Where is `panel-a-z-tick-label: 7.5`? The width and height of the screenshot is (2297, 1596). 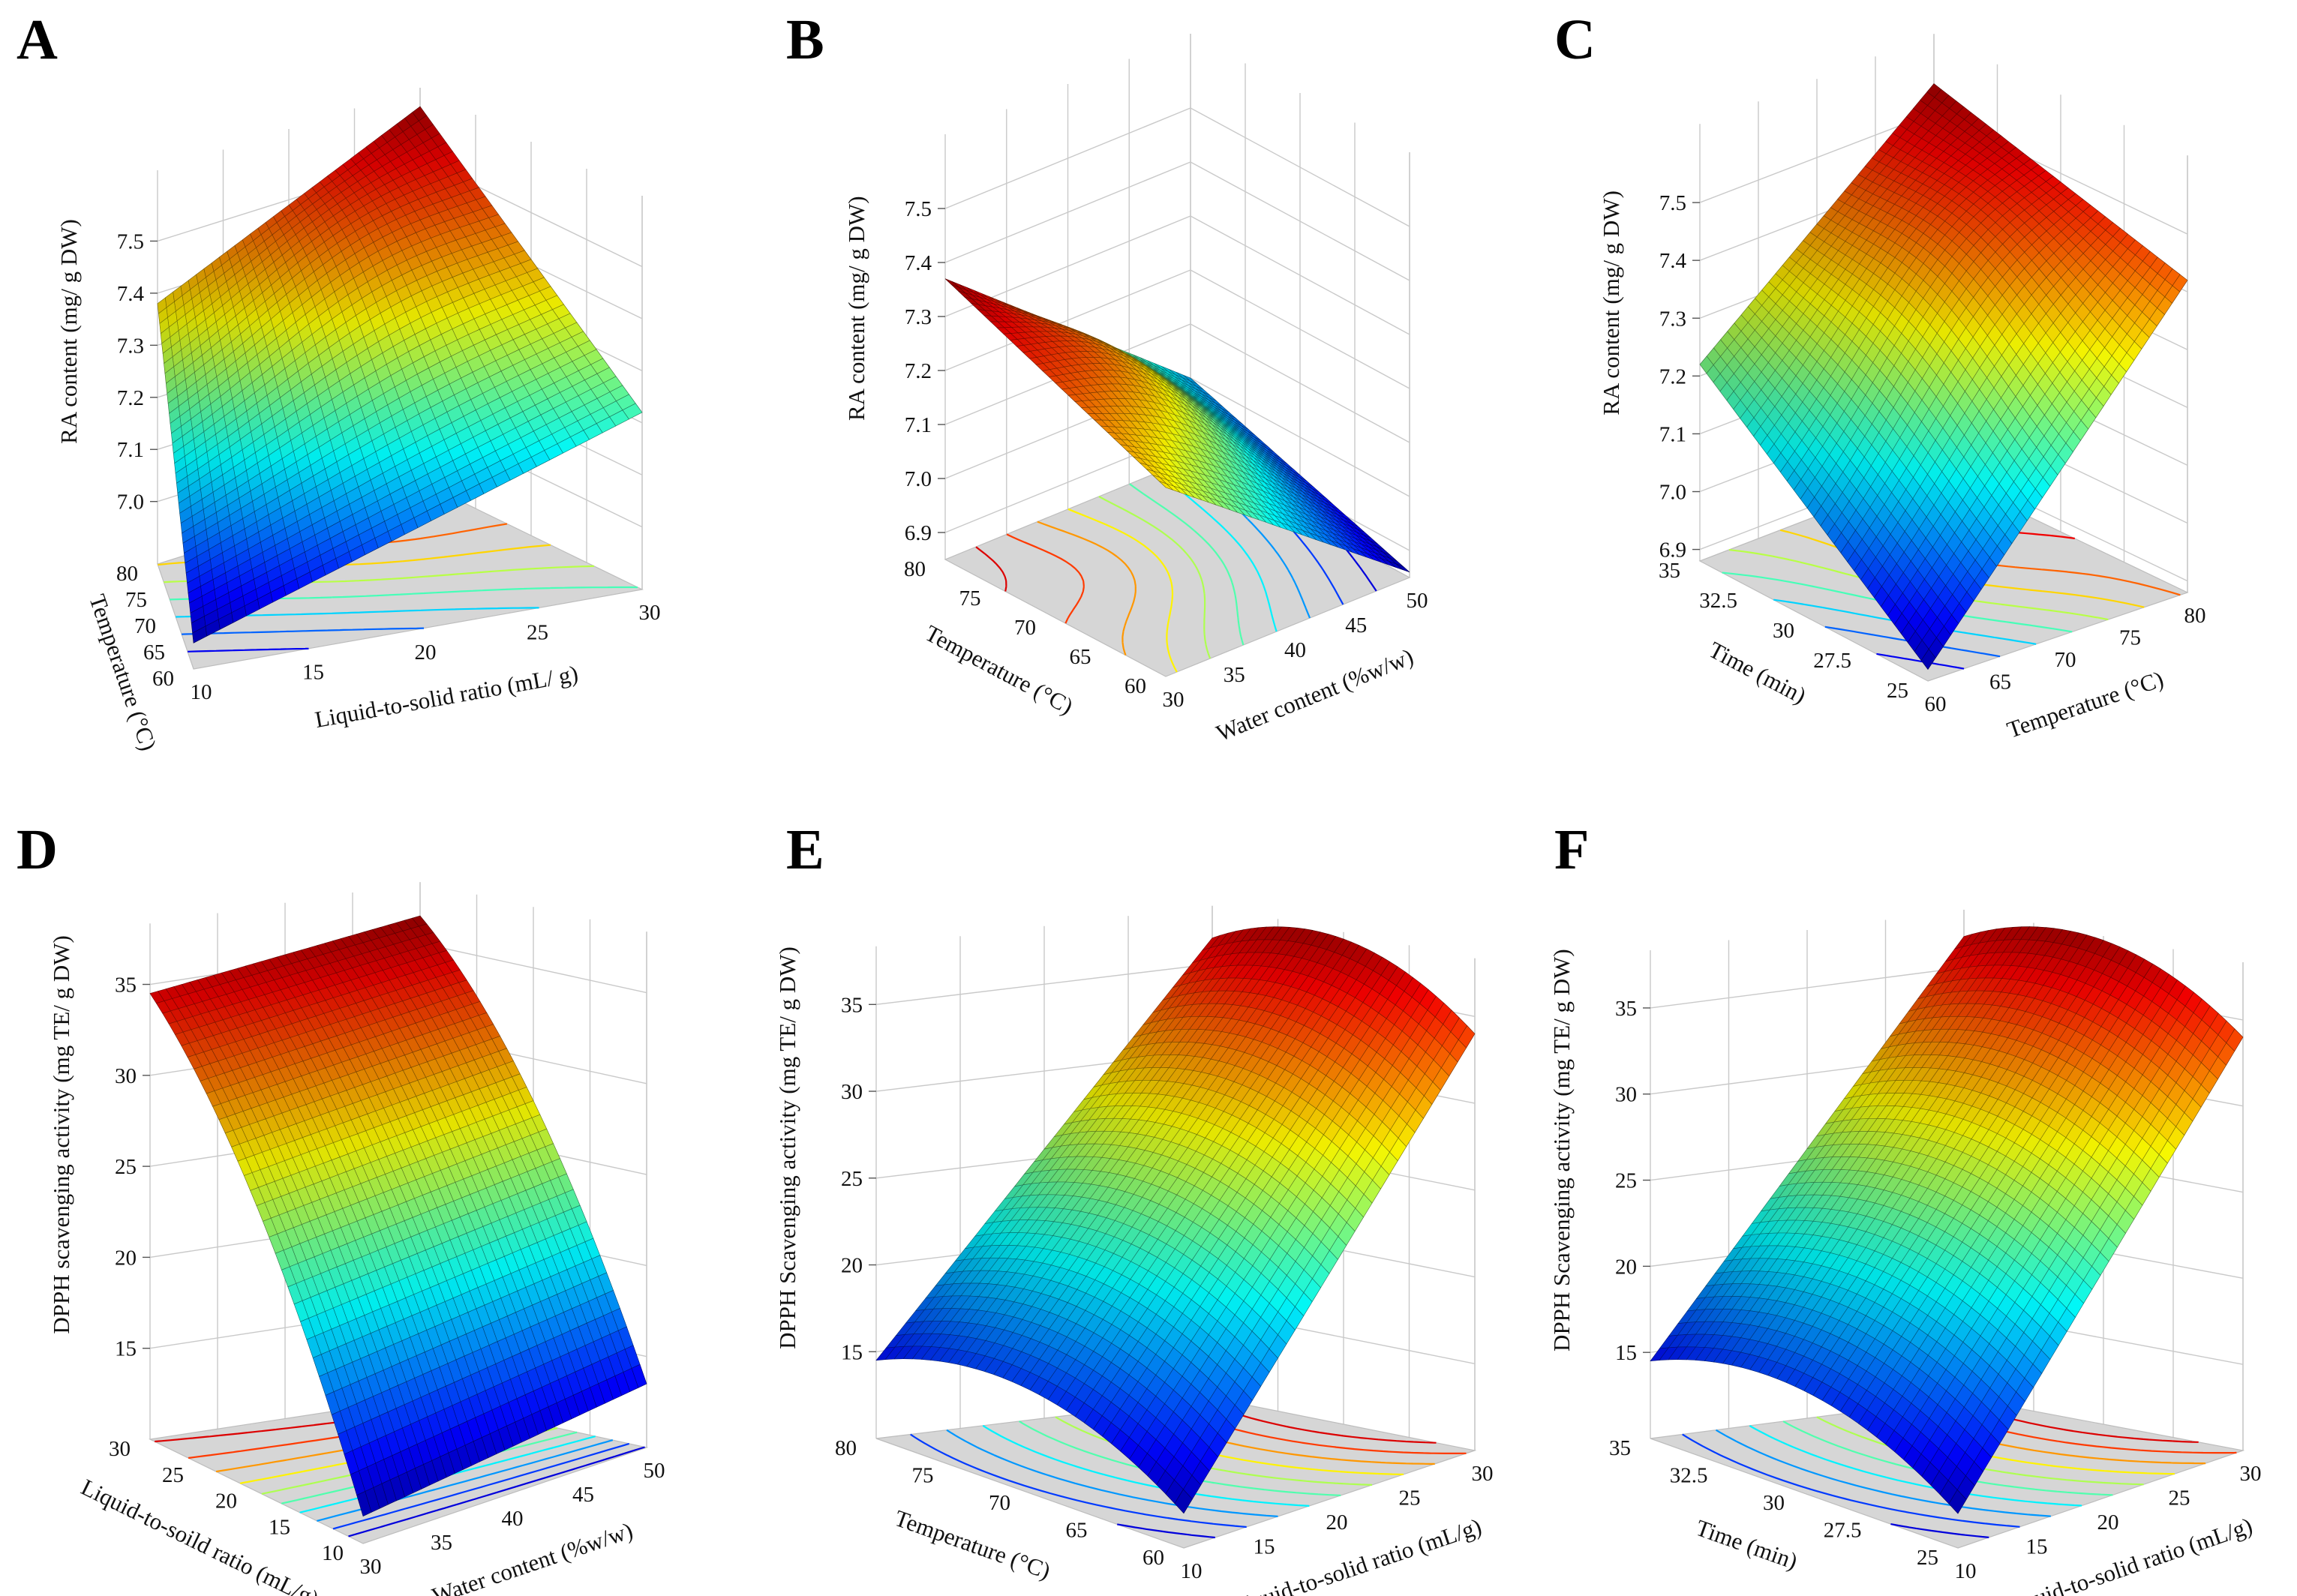 panel-a-z-tick-label: 7.5 is located at coordinates (130, 242).